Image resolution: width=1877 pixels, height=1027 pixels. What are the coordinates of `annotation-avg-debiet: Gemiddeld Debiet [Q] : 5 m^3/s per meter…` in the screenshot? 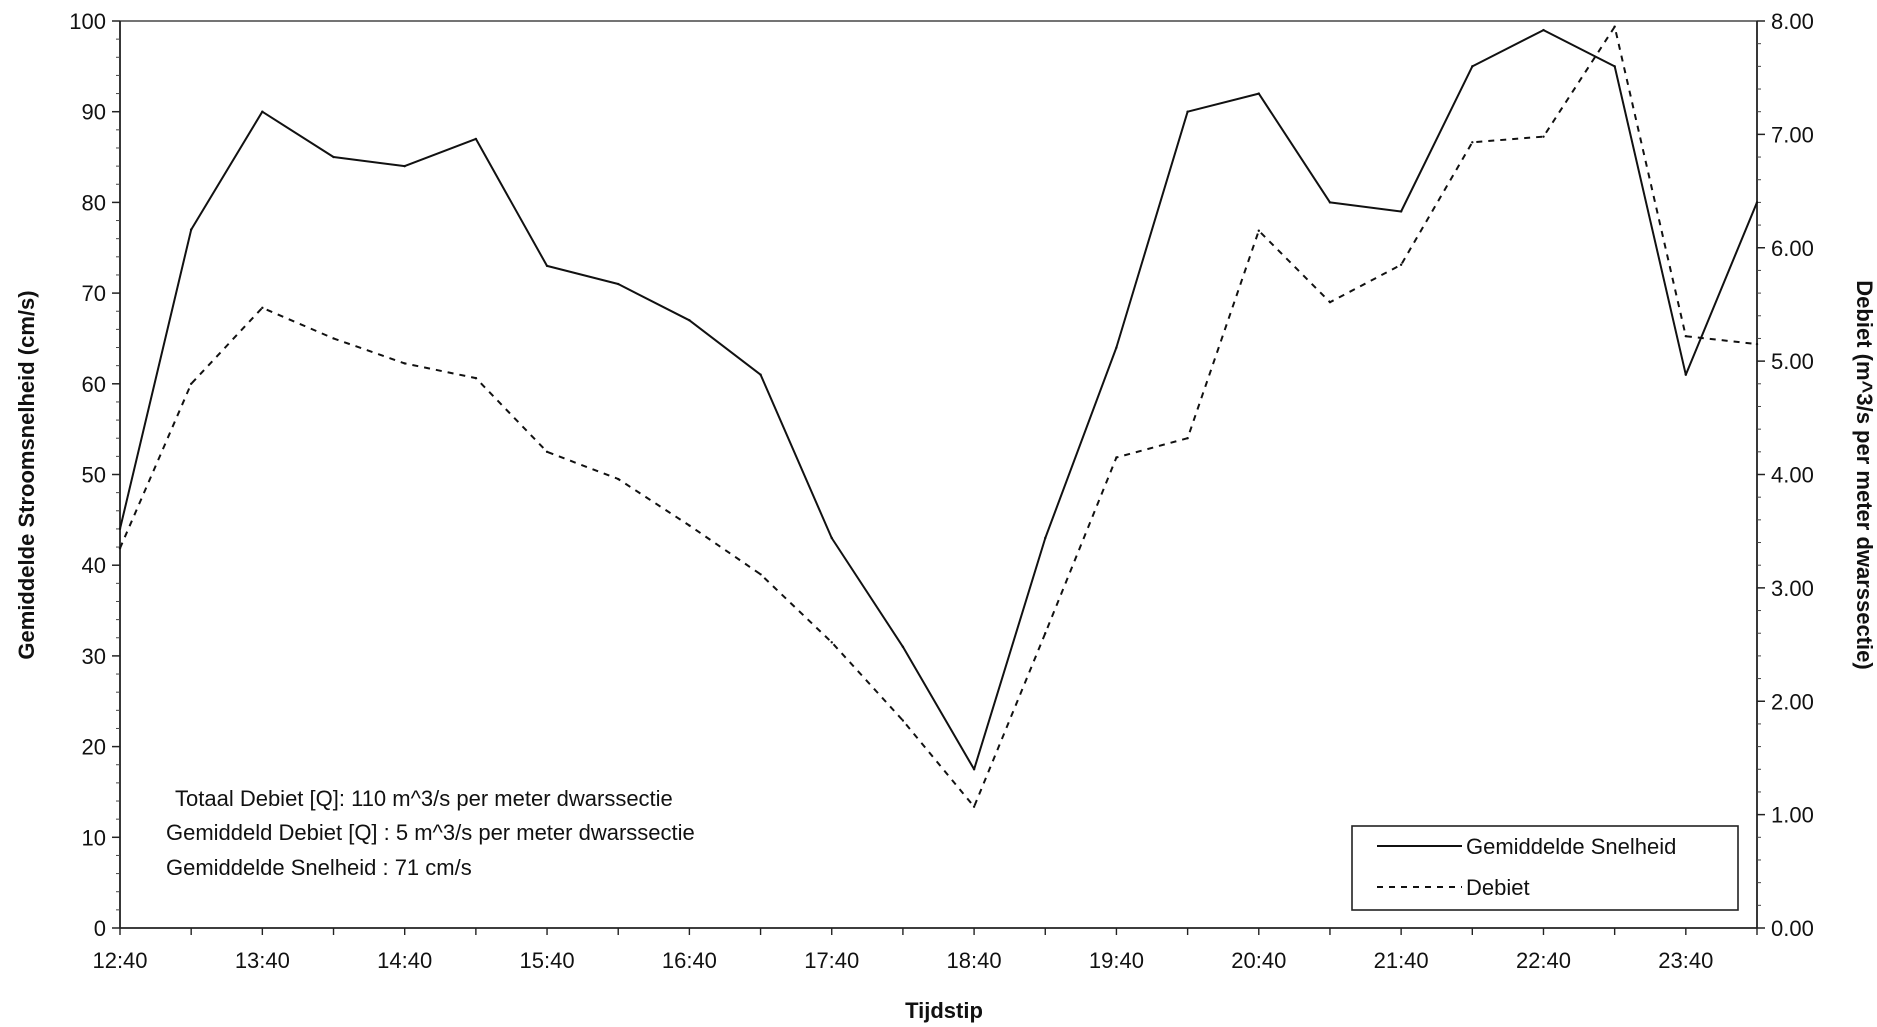 It's located at (430, 832).